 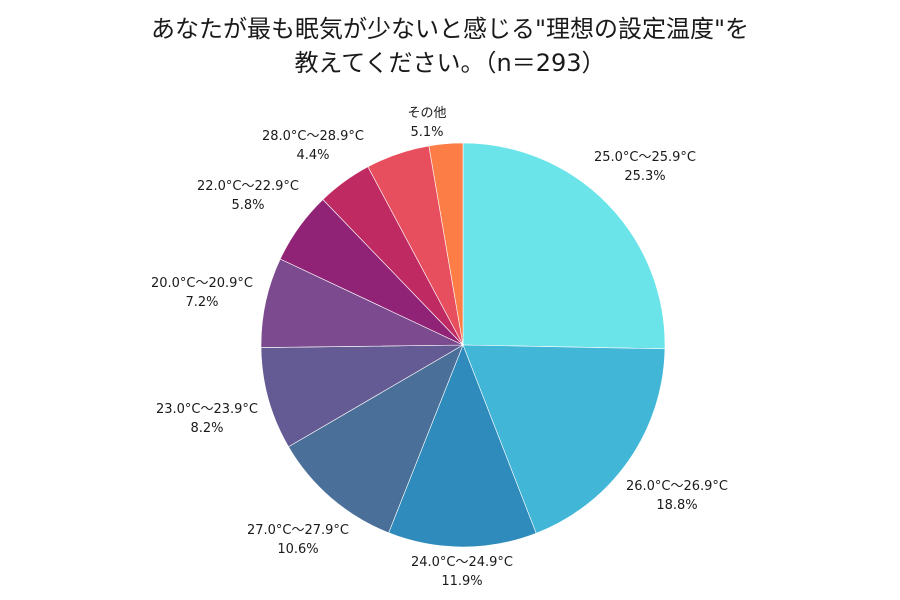 I want to click on slice-category-label: 27.0°C～27.9°C, so click(x=298, y=530).